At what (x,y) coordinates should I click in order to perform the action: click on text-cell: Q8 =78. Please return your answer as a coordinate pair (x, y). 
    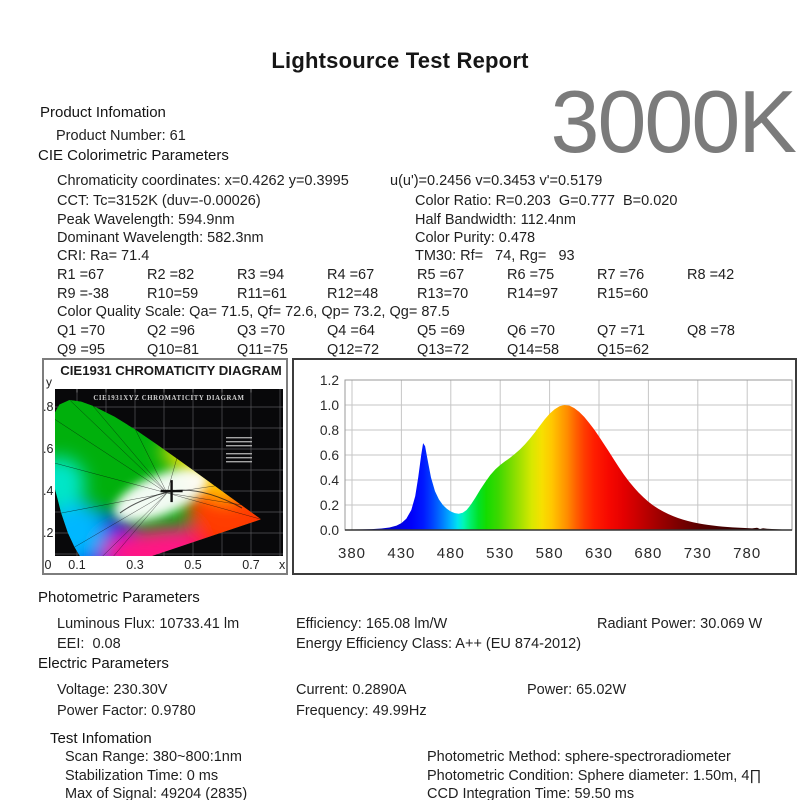
    Looking at the image, I should click on (711, 331).